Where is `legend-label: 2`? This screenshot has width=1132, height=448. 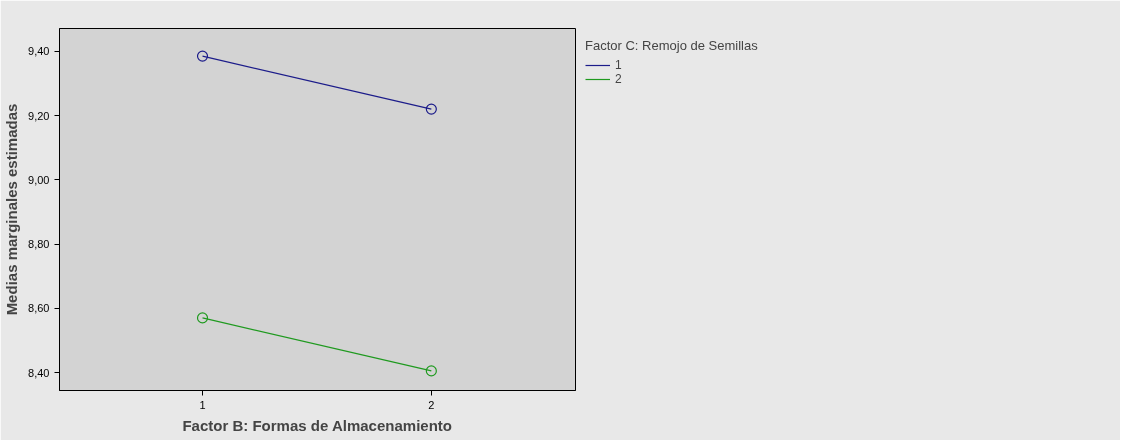 legend-label: 2 is located at coordinates (619, 79).